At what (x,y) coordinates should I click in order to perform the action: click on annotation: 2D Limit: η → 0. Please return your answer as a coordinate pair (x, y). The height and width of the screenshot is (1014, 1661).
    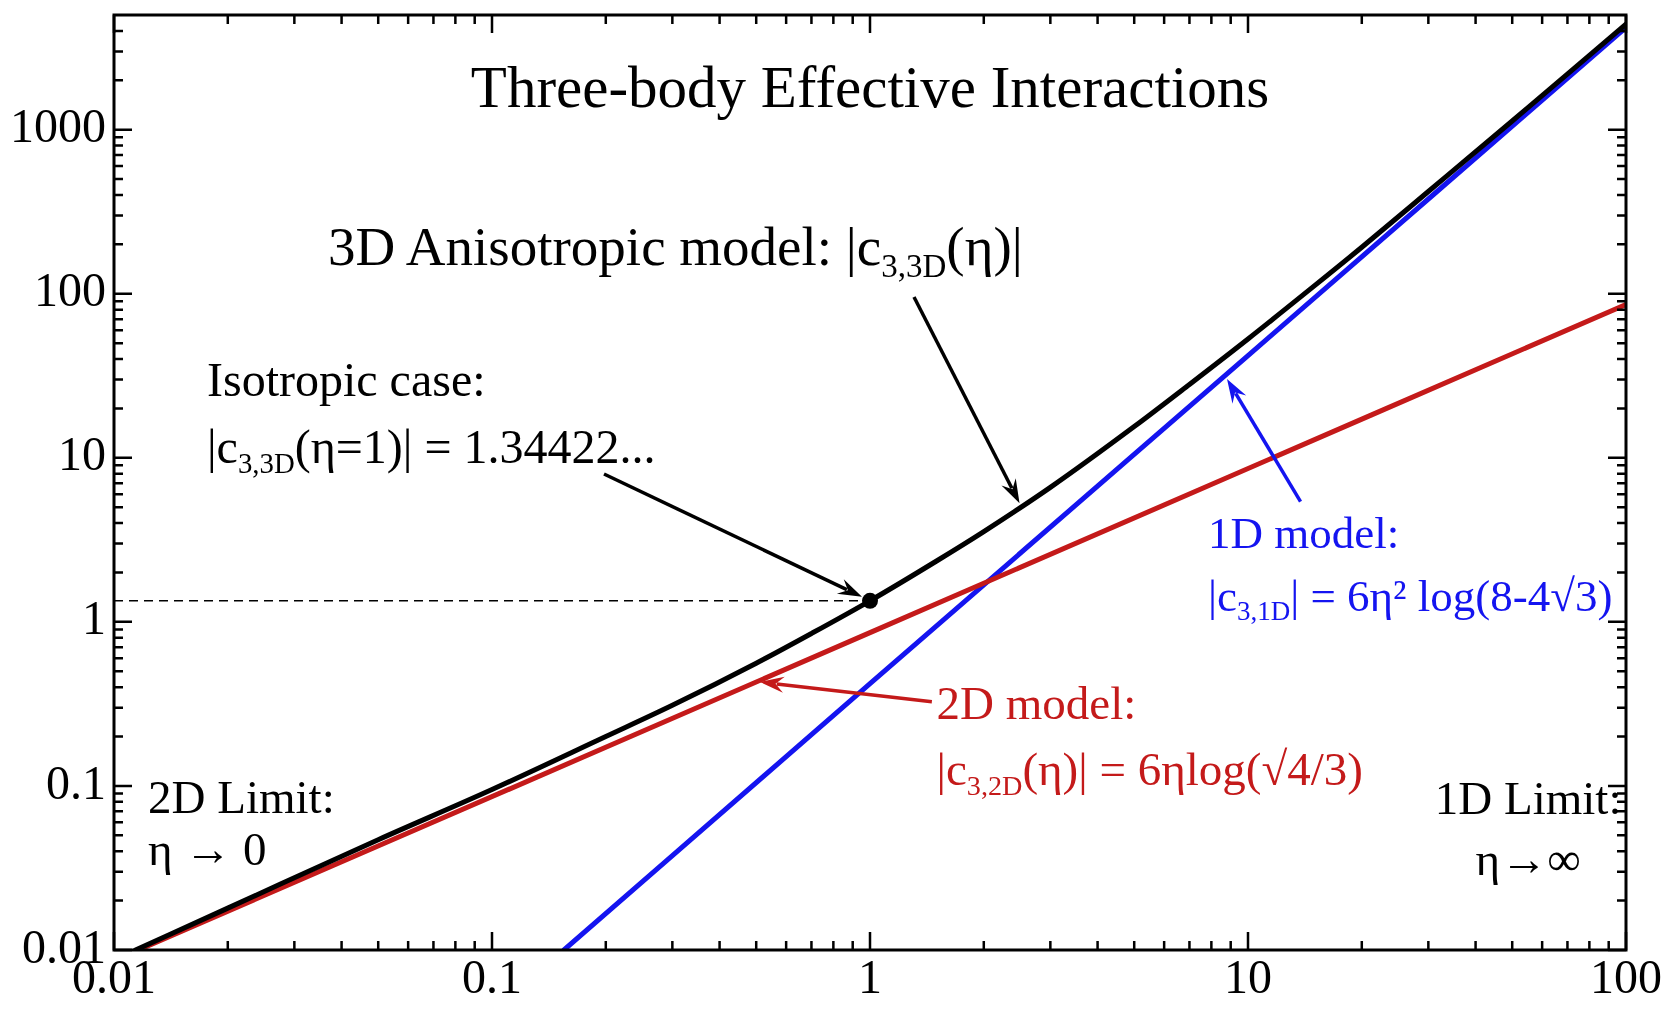
    Looking at the image, I should click on (241, 823).